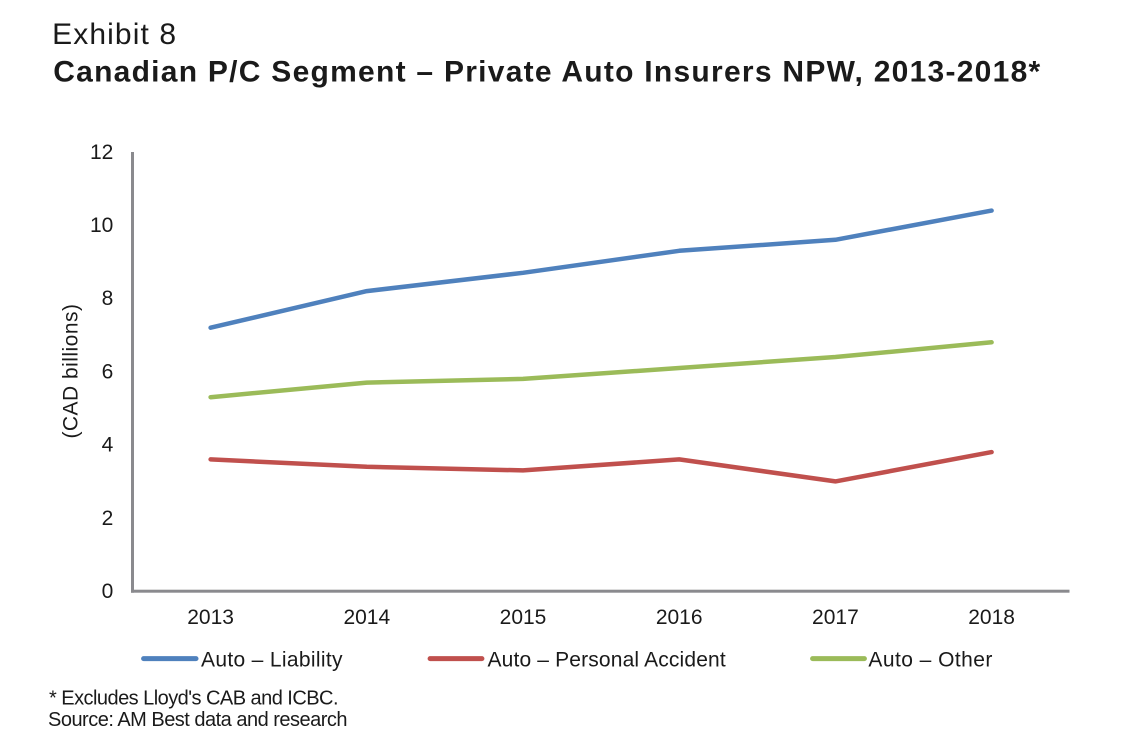 The image size is (1141, 751). What do you see at coordinates (679, 617) in the screenshot?
I see `svg-text: 2016` at bounding box center [679, 617].